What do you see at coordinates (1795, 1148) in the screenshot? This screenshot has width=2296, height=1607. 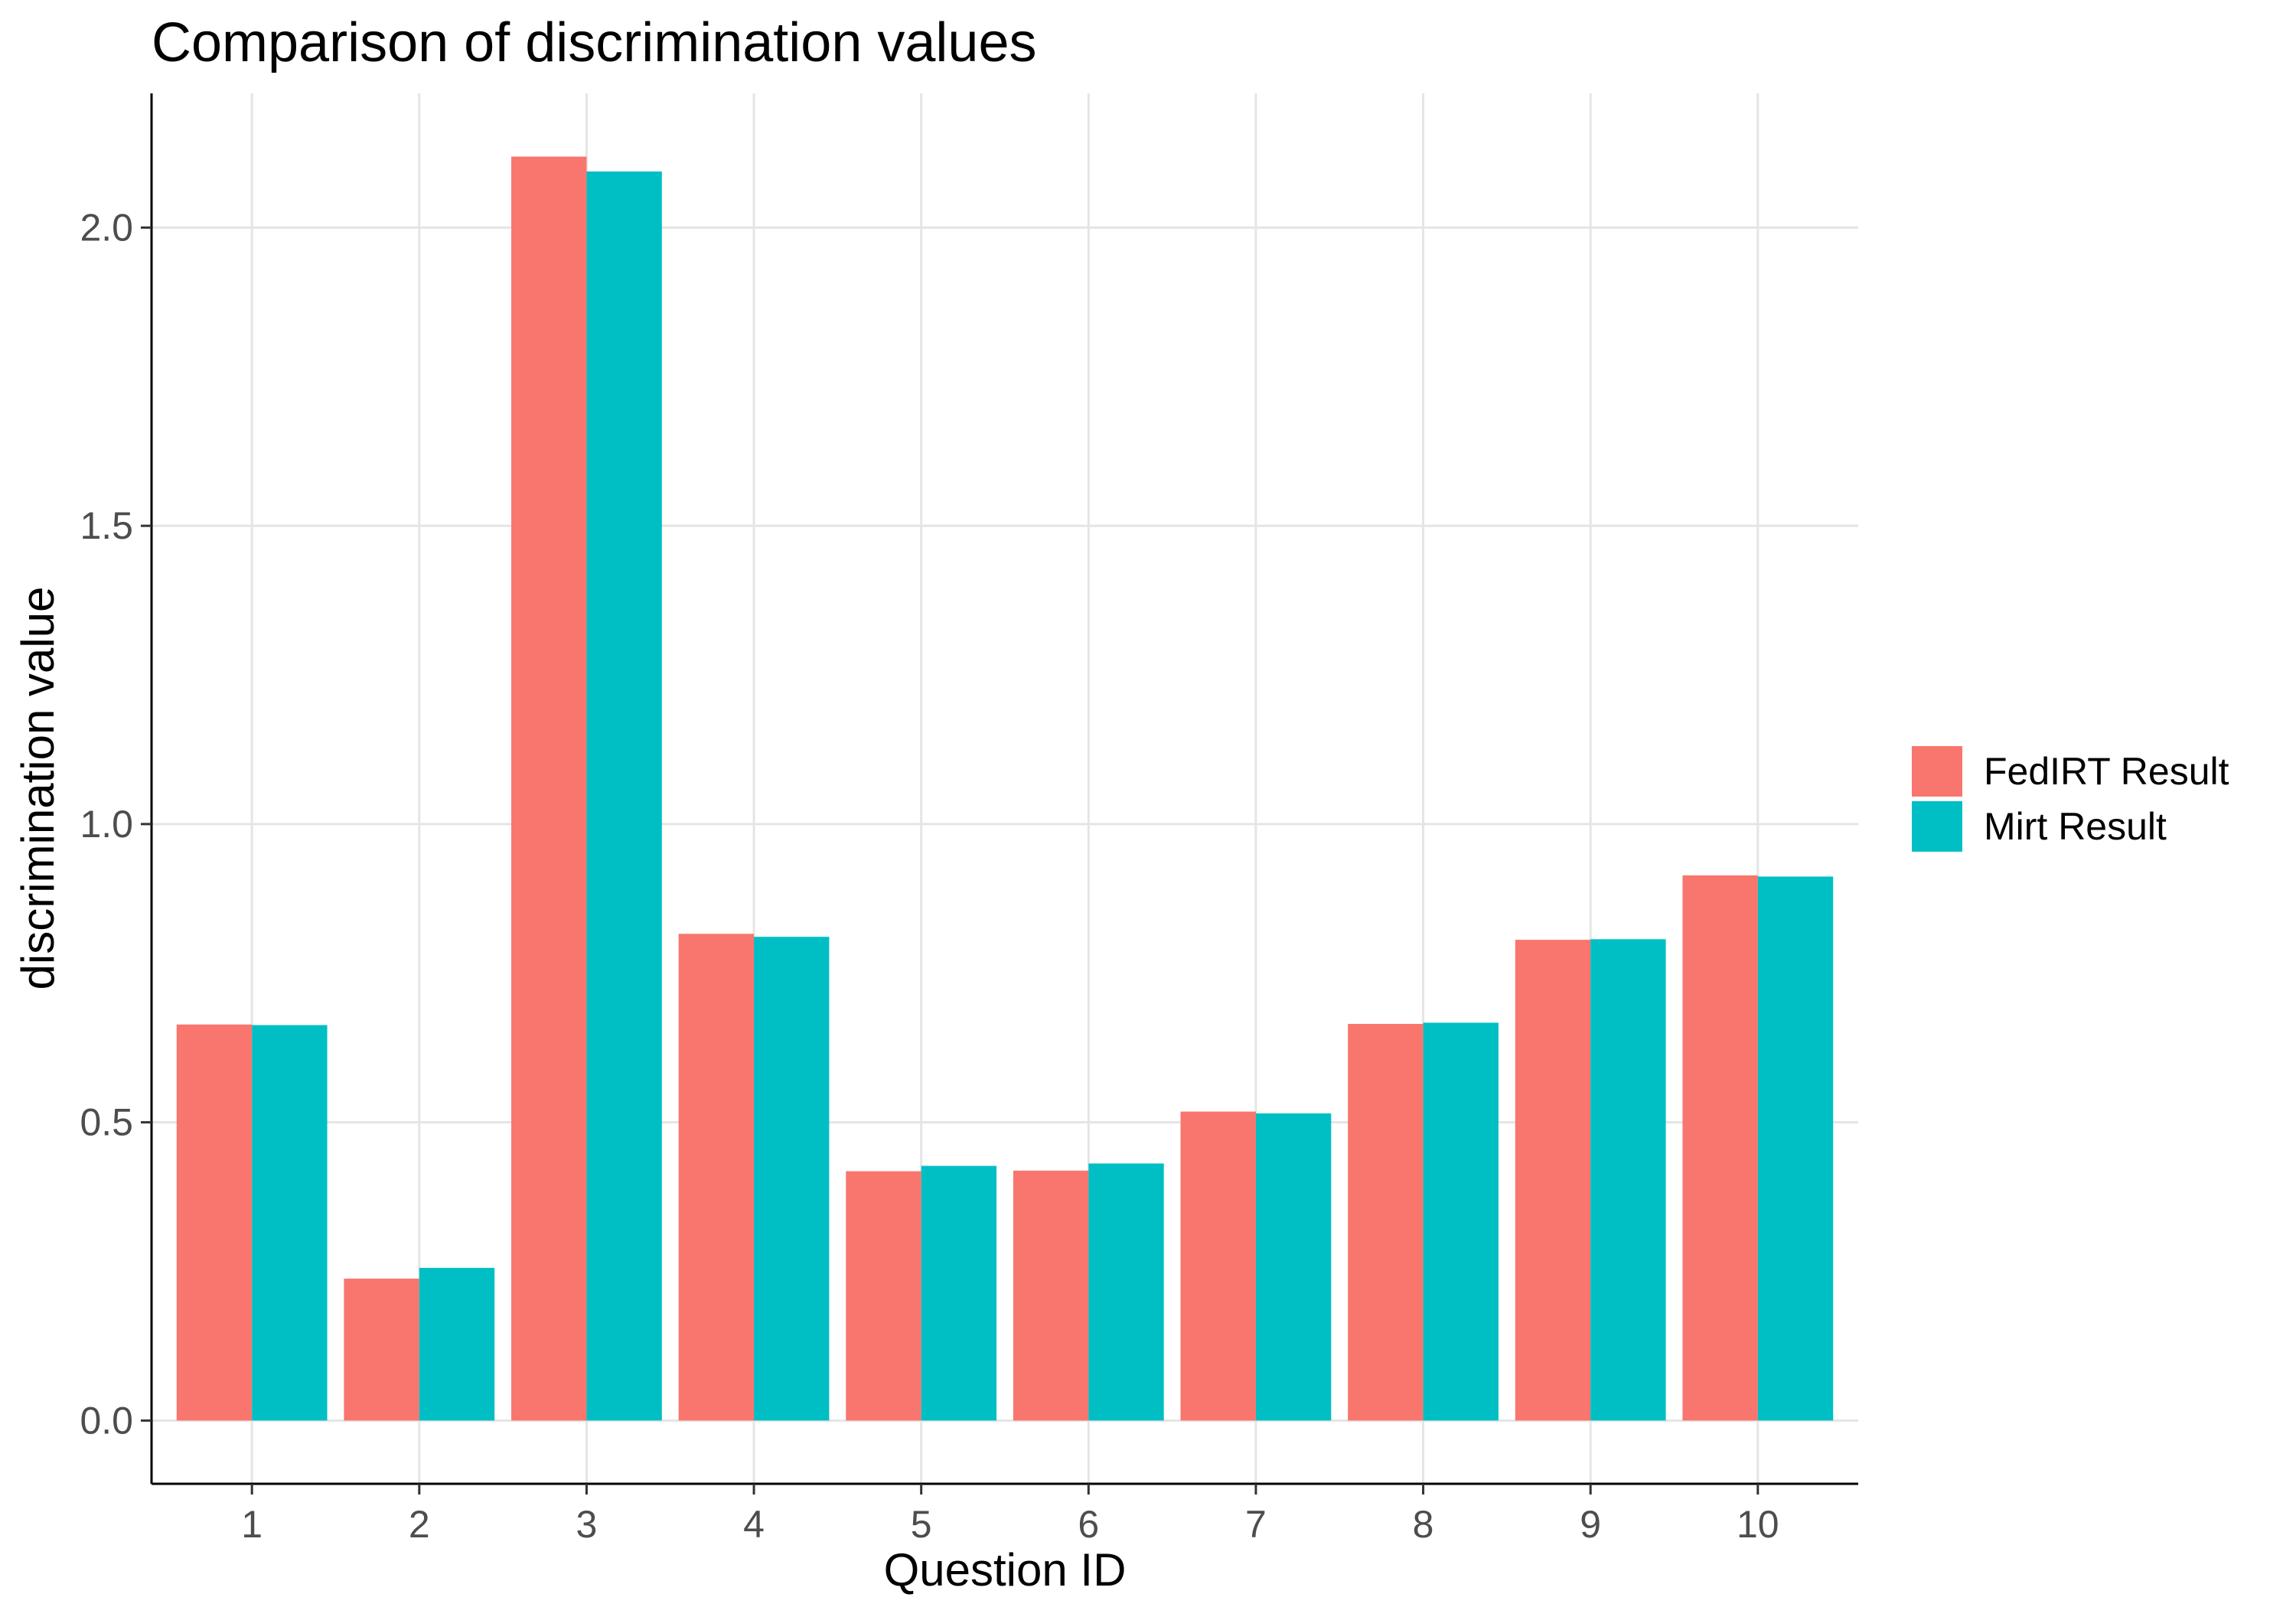 I see `bar-mirt-result-q10` at bounding box center [1795, 1148].